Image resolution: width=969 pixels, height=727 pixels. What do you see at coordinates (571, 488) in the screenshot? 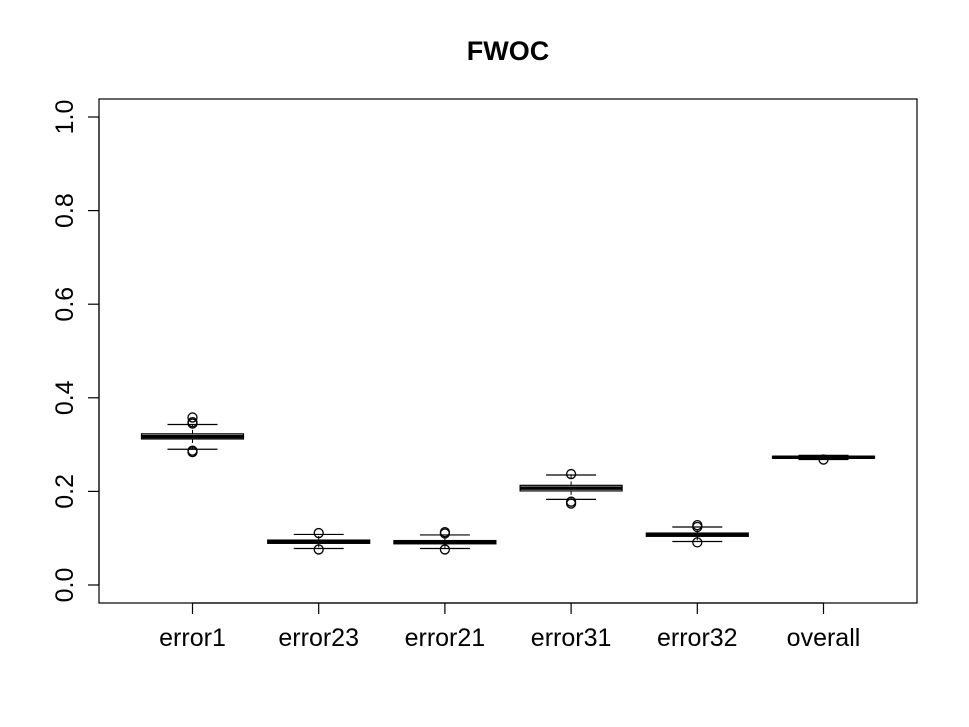
I see `box-error31` at bounding box center [571, 488].